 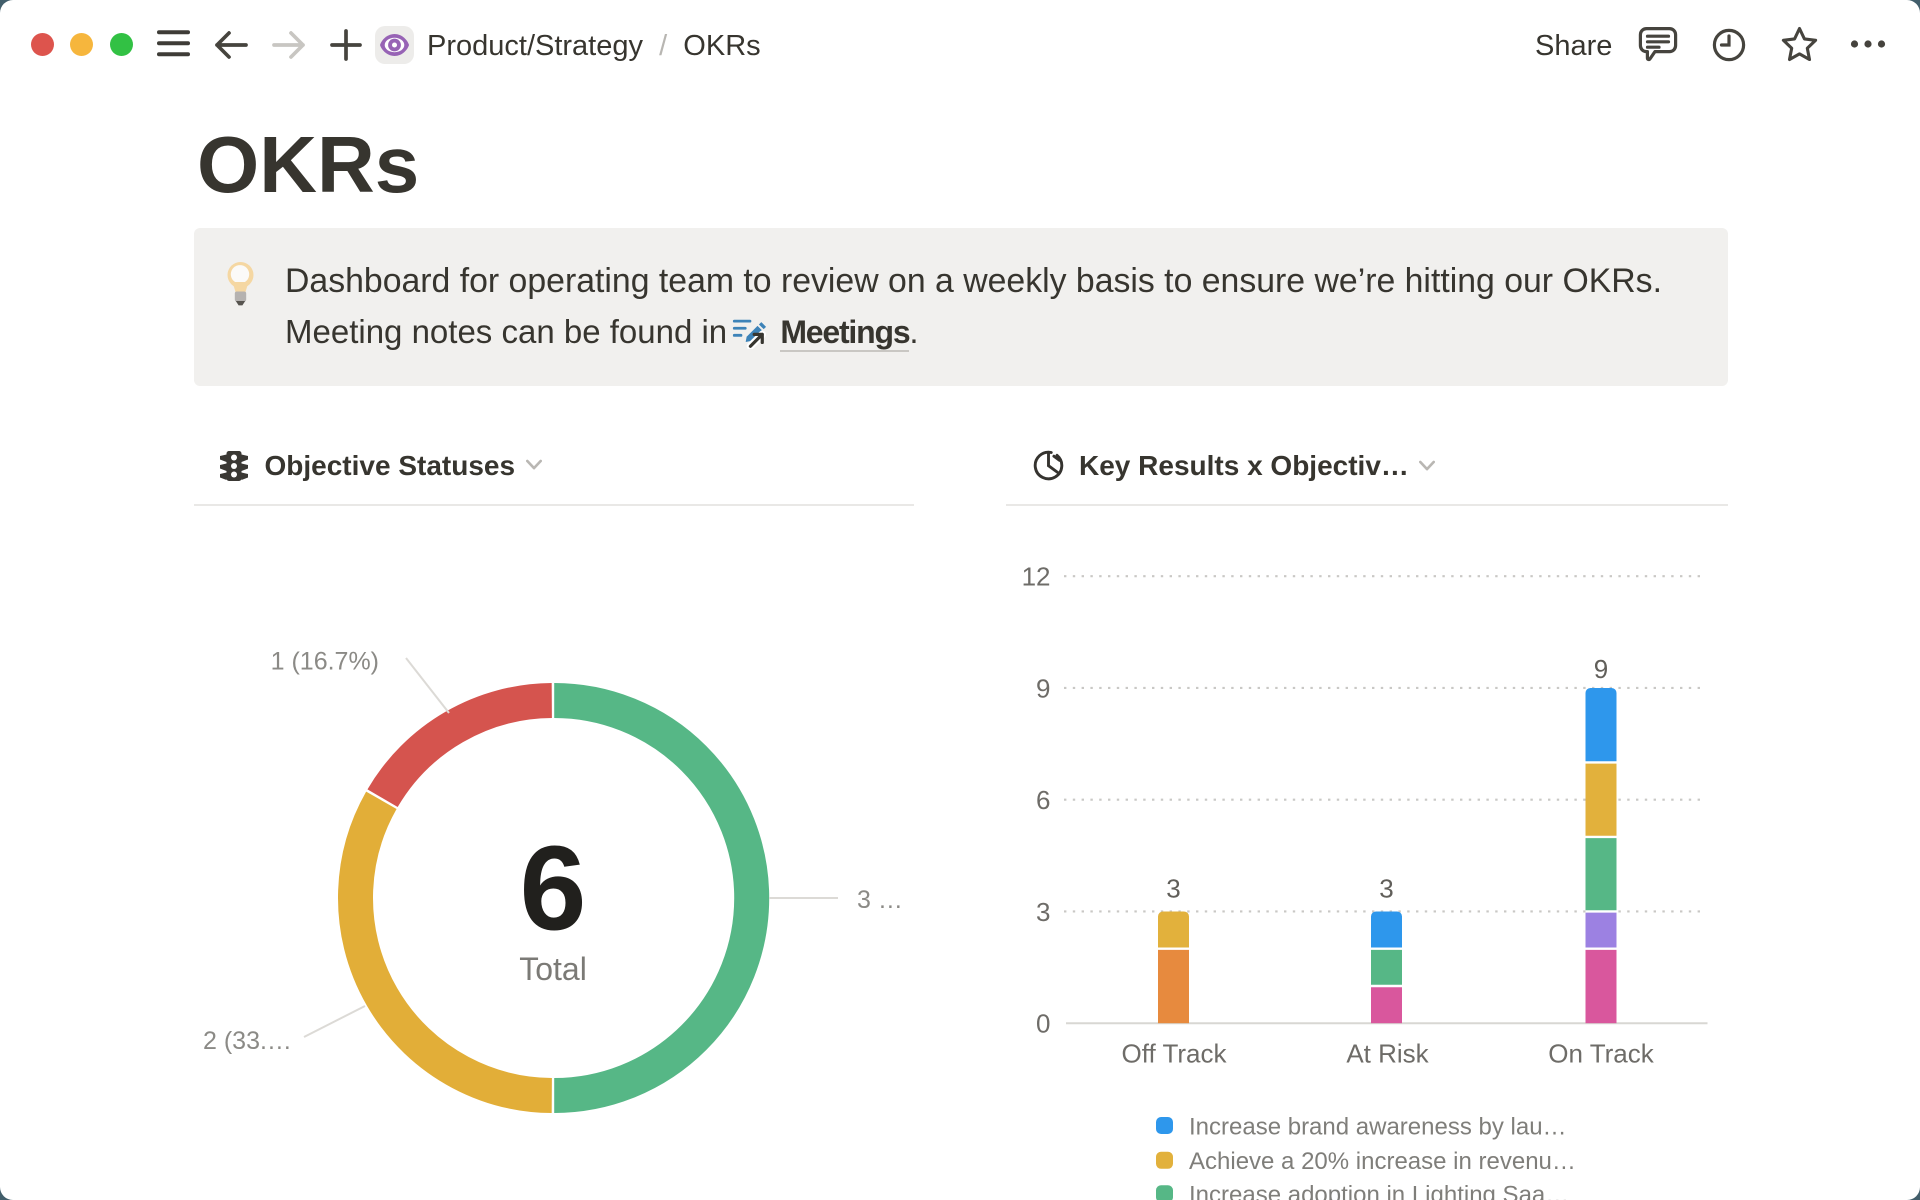 I want to click on svg-text: Off Track, so click(x=1175, y=1054).